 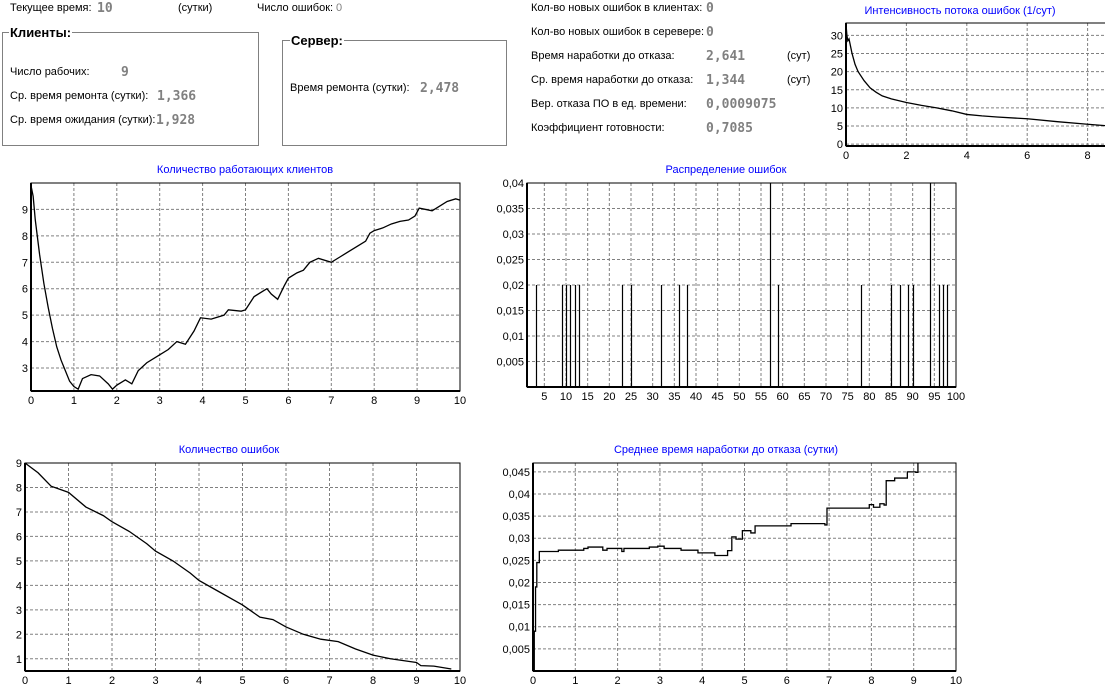 I want to click on server-group-title: Сервер:, so click(x=317, y=40).